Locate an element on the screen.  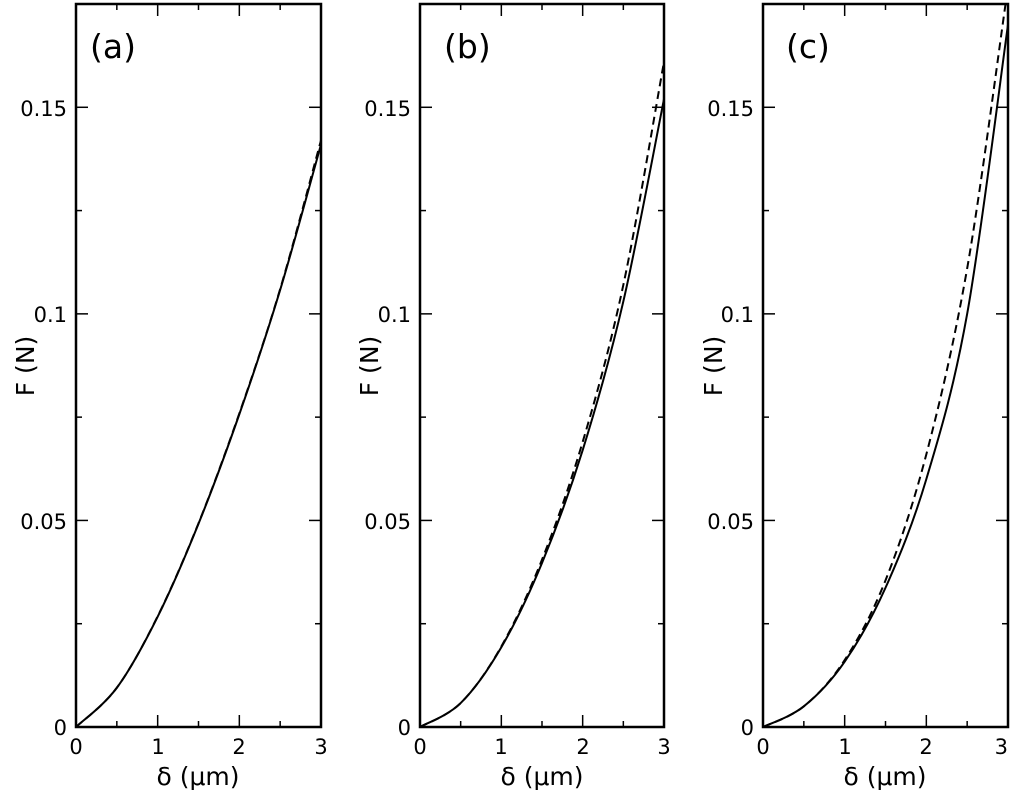
panel-a-y-tick-label-0: 0 is located at coordinates (60, 728).